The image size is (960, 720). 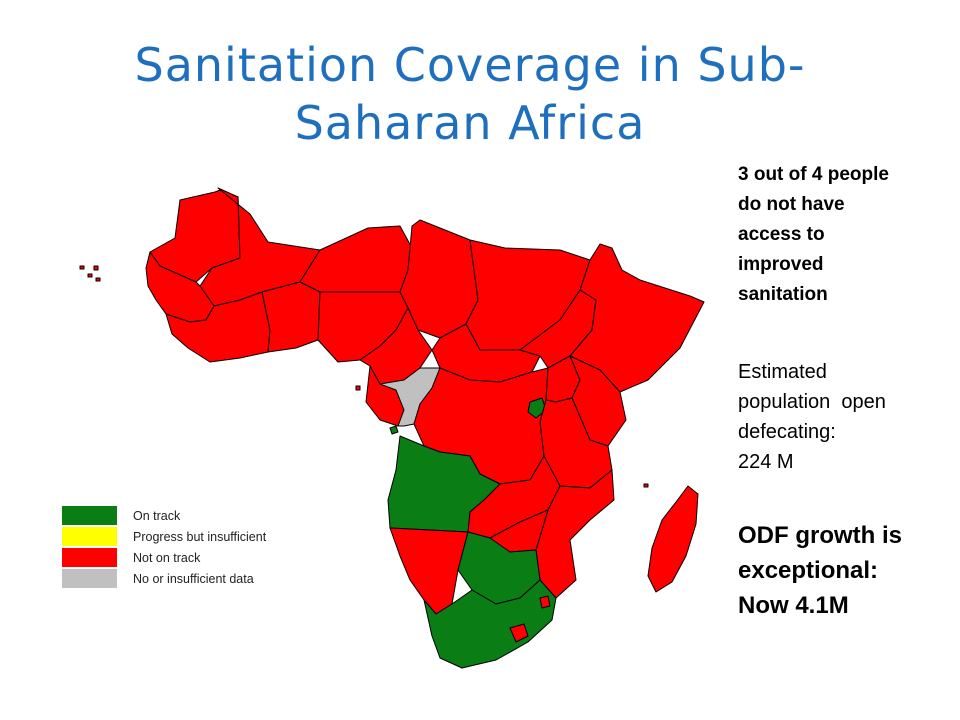 What do you see at coordinates (90, 273) in the screenshot?
I see `region-cape-verde` at bounding box center [90, 273].